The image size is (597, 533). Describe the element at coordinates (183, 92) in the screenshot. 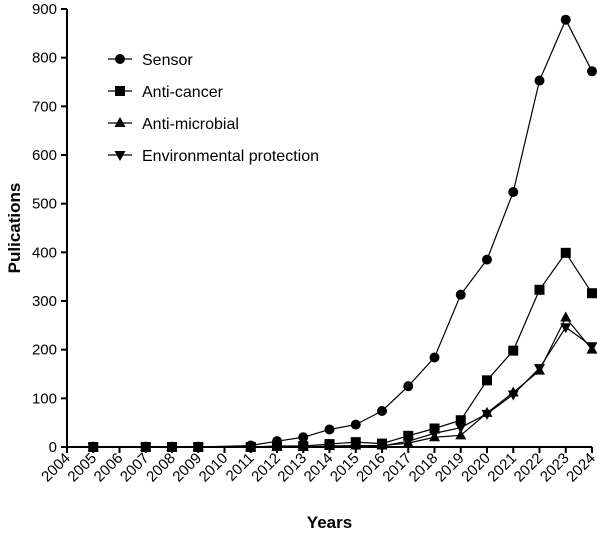

I see `legend-label: Anti-cancer` at that location.